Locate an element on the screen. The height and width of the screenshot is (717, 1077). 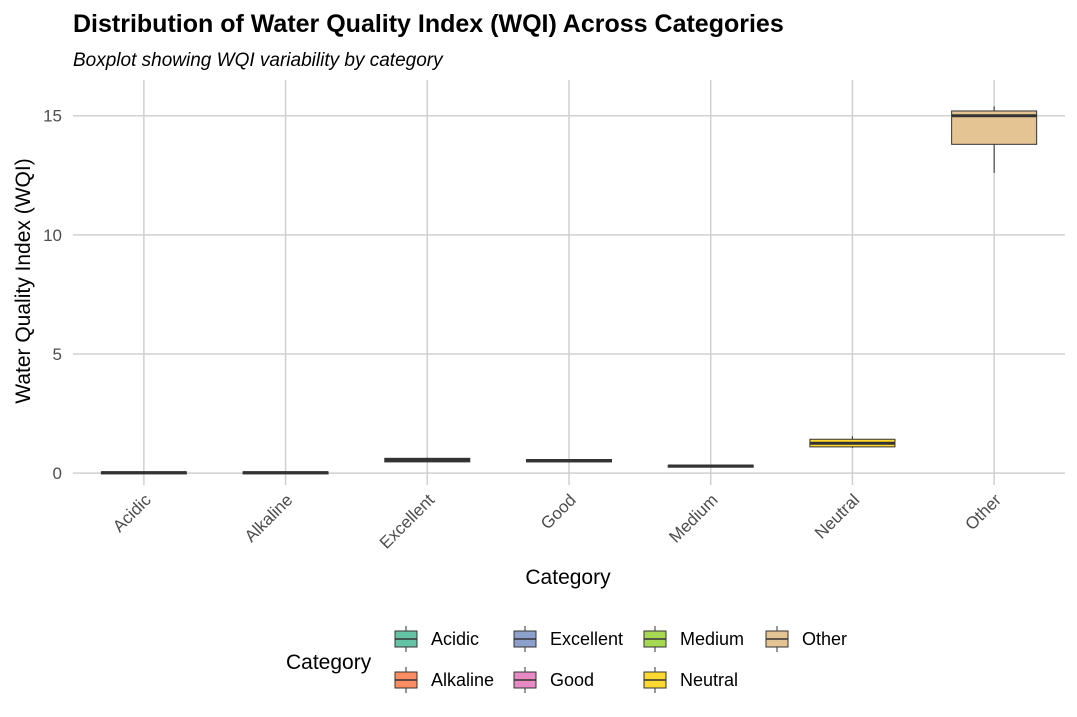
legend-label: Alkaline is located at coordinates (462, 680).